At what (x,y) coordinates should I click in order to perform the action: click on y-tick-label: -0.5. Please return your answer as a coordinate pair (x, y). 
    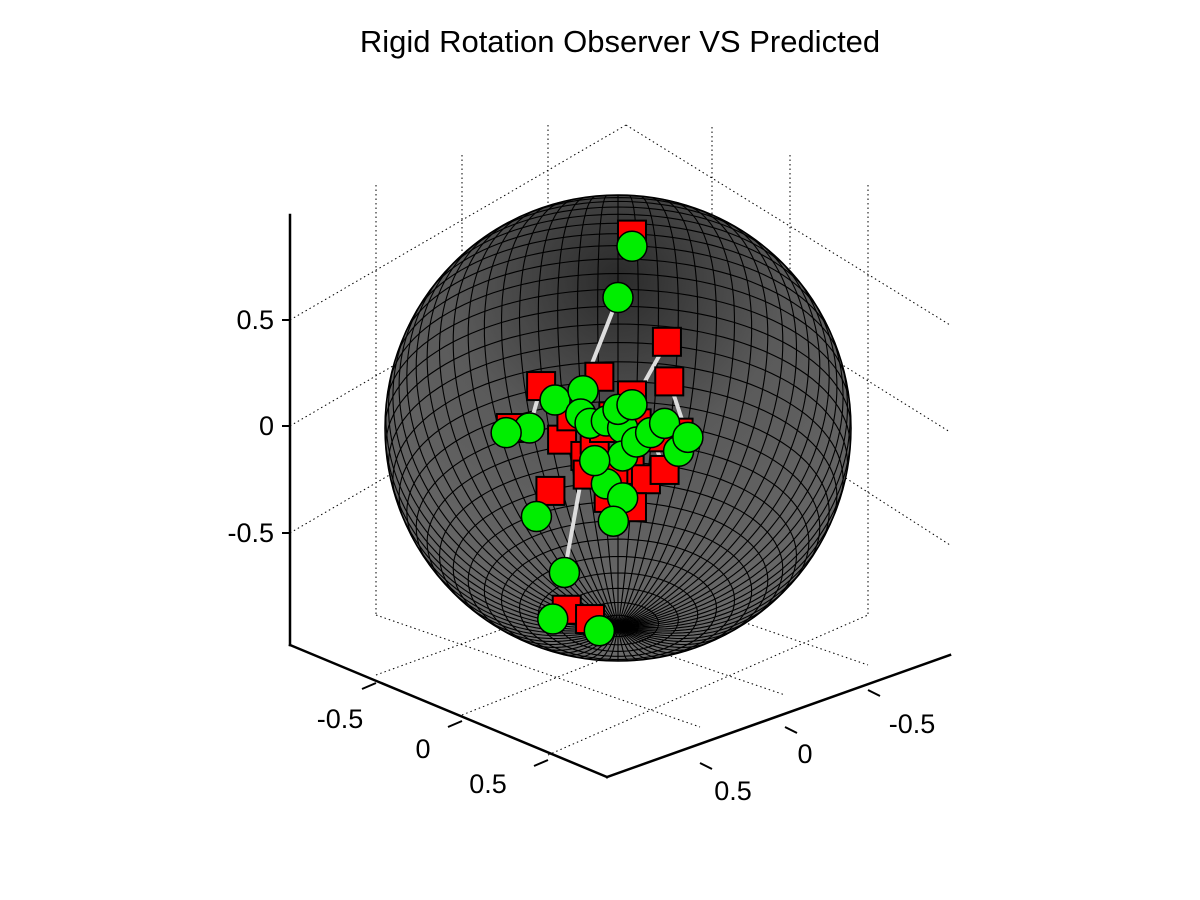
    Looking at the image, I should click on (912, 724).